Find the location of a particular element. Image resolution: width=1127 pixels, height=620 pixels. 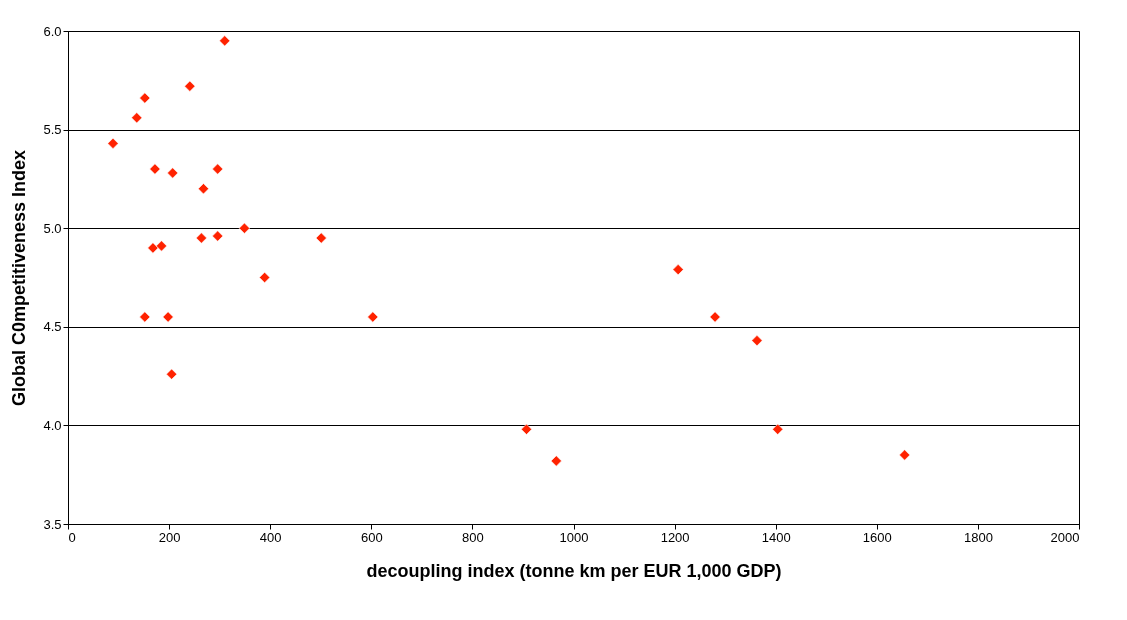

y-tick-label: 5.0 is located at coordinates (52, 228).